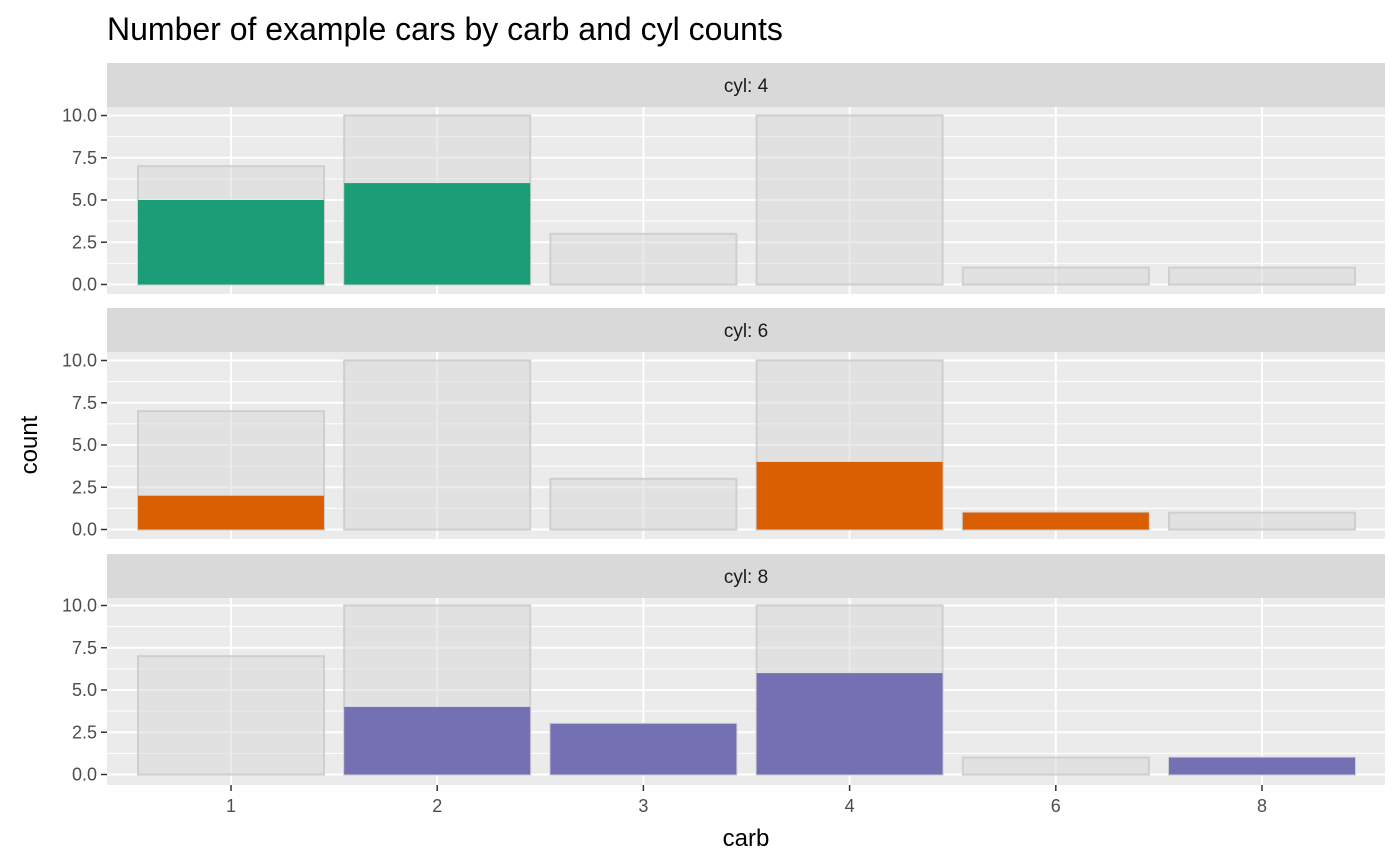 The width and height of the screenshot is (1400, 866). I want to click on facet-strip-label: cyl: 8, so click(746, 577).